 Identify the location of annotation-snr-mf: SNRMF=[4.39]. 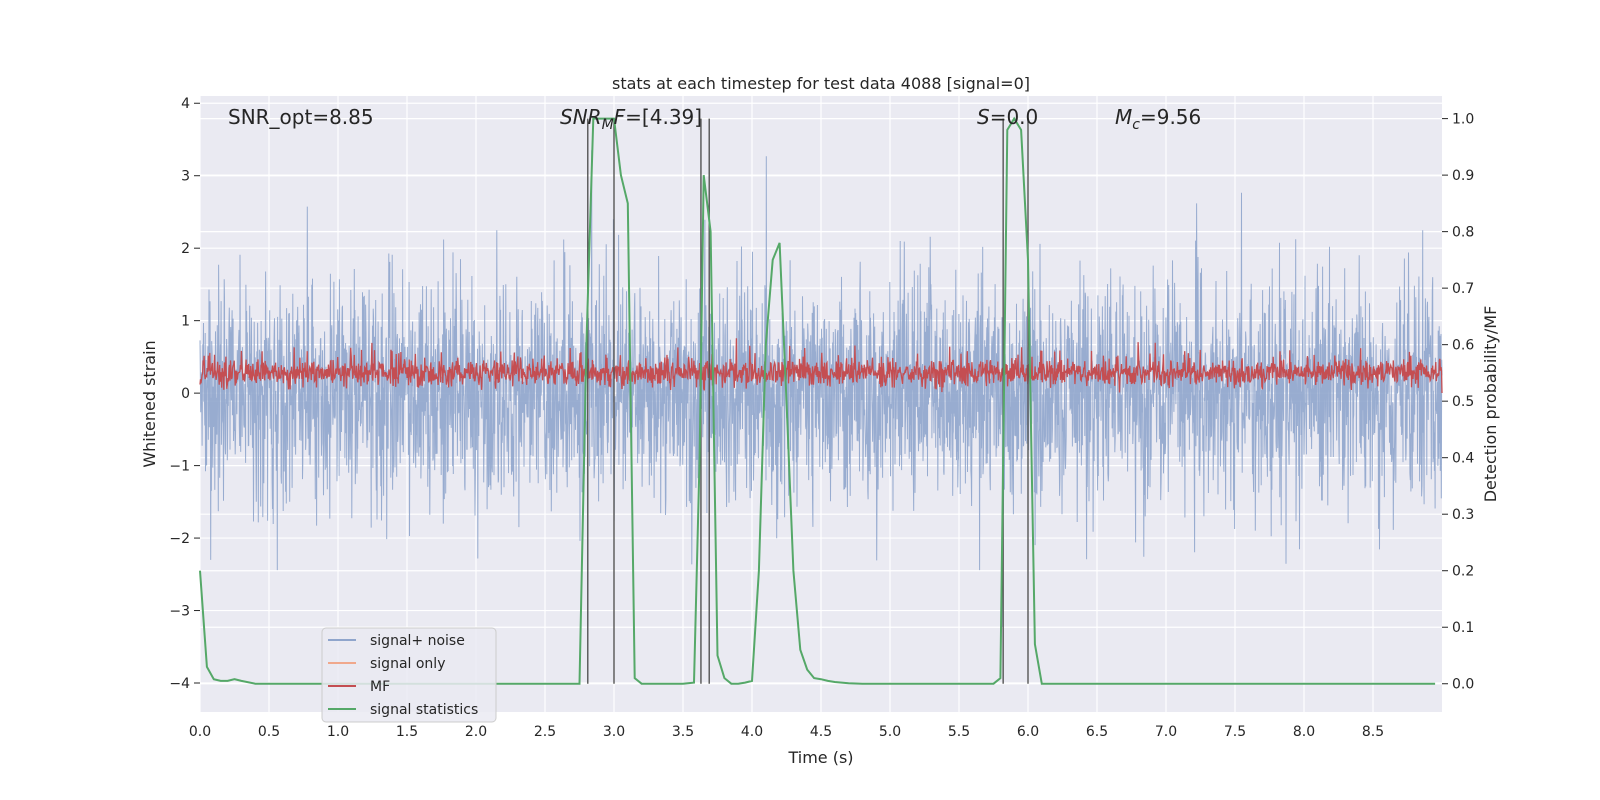
(631, 119).